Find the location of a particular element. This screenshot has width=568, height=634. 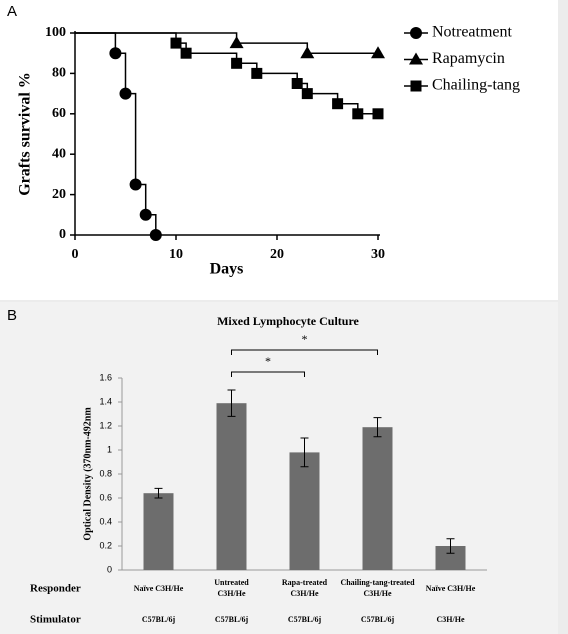

x-tick-label: 30 is located at coordinates (378, 254).